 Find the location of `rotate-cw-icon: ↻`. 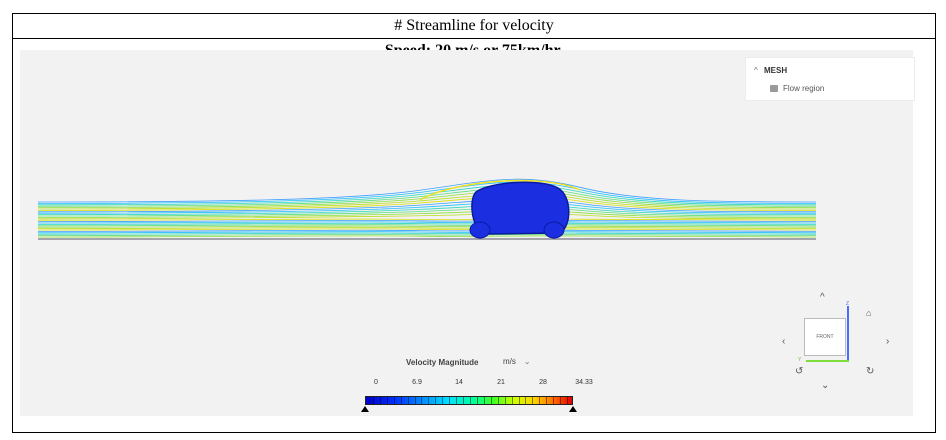

rotate-cw-icon: ↻ is located at coordinates (870, 371).